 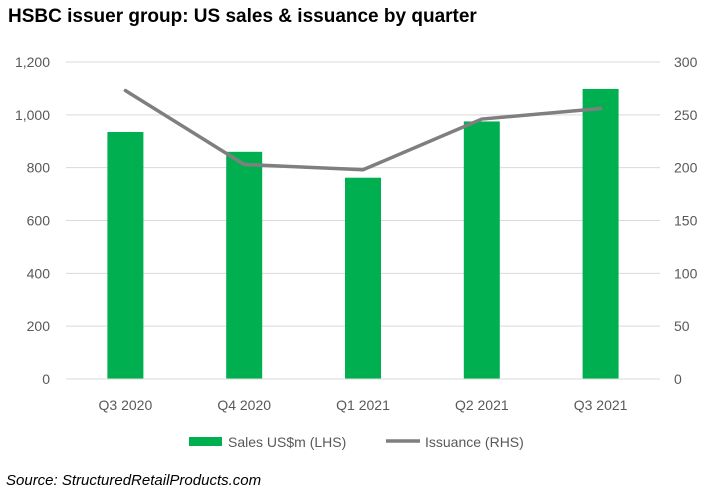 What do you see at coordinates (32, 62) in the screenshot?
I see `y-left-tick-label: 1,200` at bounding box center [32, 62].